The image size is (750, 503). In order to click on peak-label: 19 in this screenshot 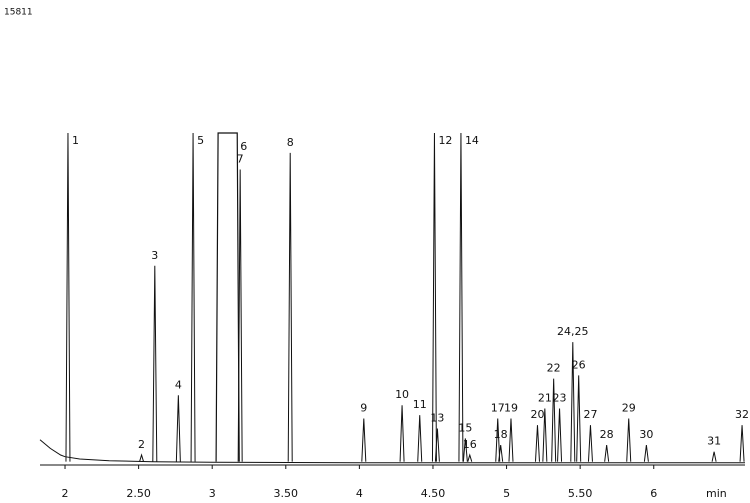, I will do `click(511, 408)`.